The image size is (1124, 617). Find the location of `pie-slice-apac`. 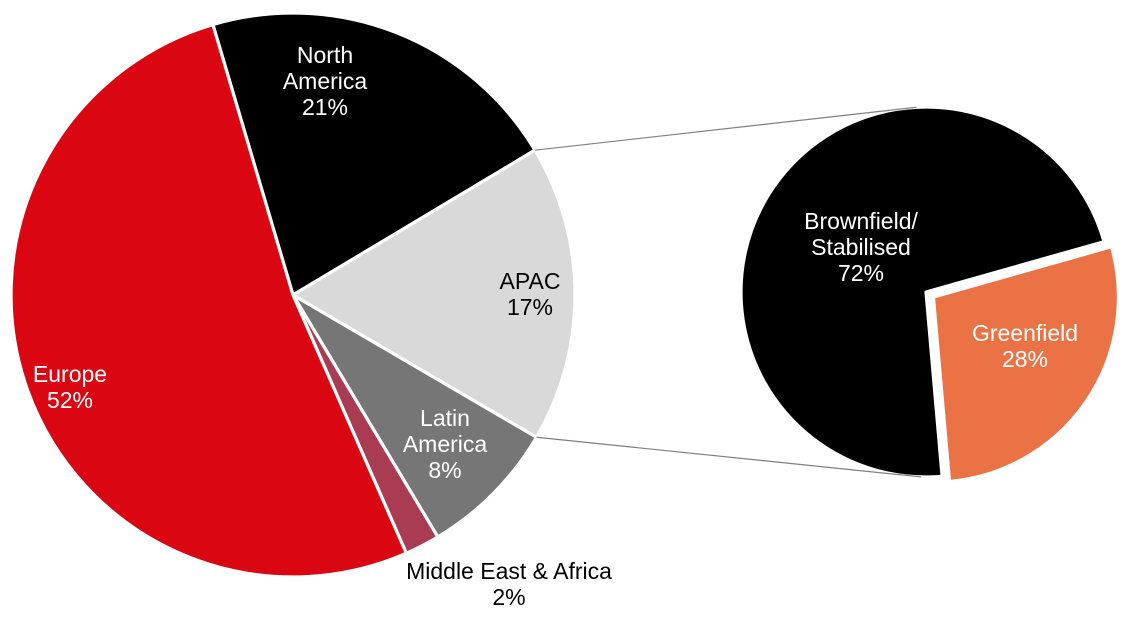

pie-slice-apac is located at coordinates (434, 293).